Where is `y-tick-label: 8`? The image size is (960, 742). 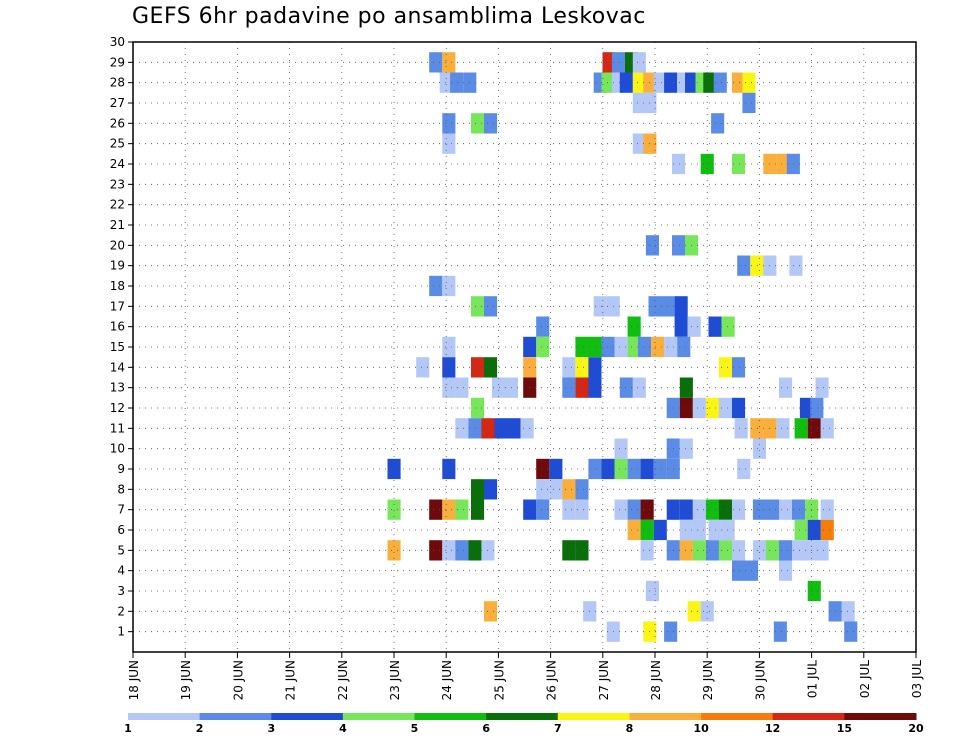 y-tick-label: 8 is located at coordinates (121, 489).